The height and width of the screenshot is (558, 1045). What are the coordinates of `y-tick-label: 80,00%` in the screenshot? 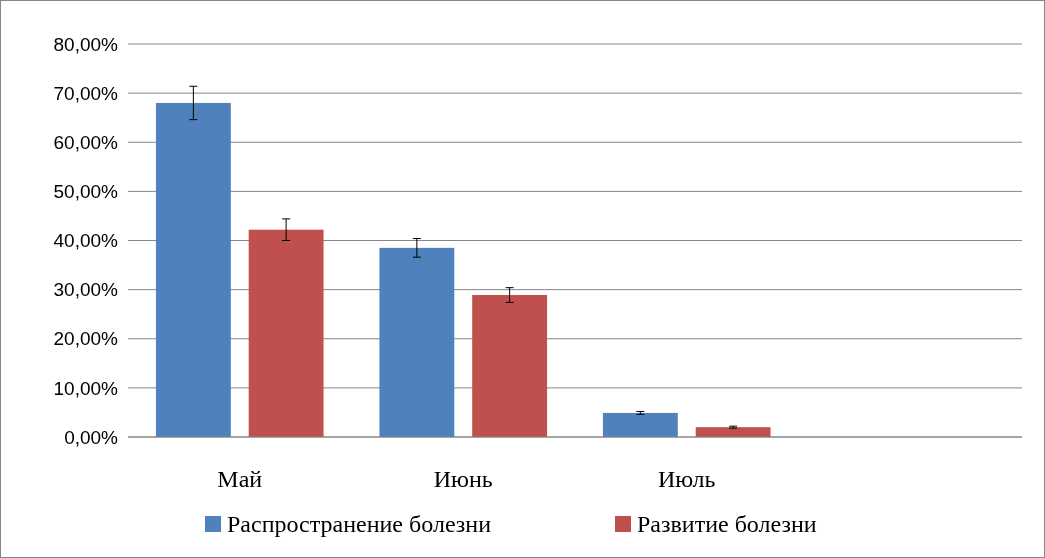 It's located at (86, 44).